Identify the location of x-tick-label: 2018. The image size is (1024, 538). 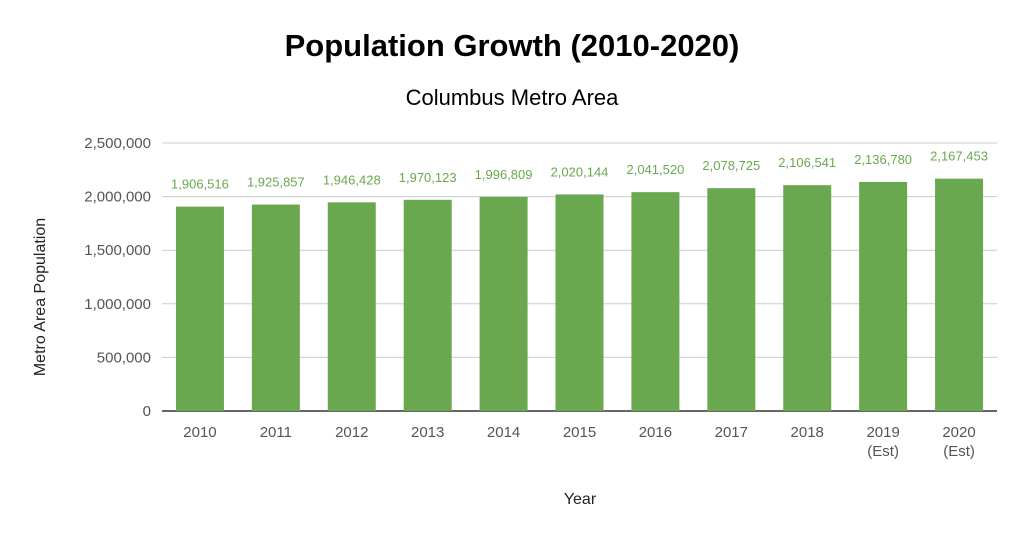
(807, 432).